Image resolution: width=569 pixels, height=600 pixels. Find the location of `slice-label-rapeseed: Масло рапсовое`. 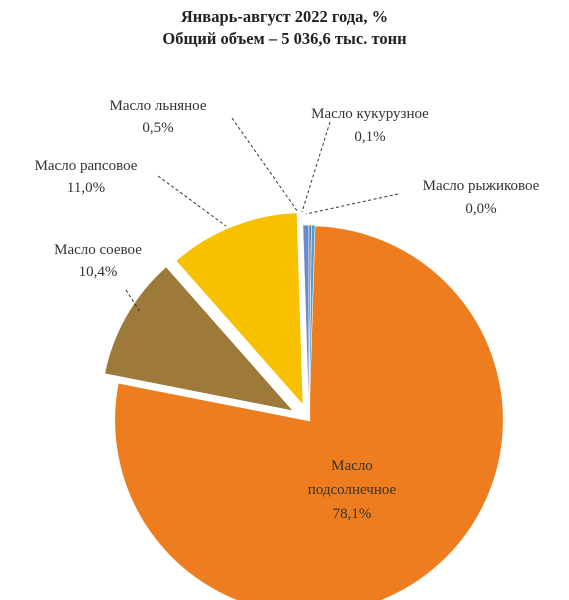

slice-label-rapeseed: Масло рапсовое is located at coordinates (86, 166).